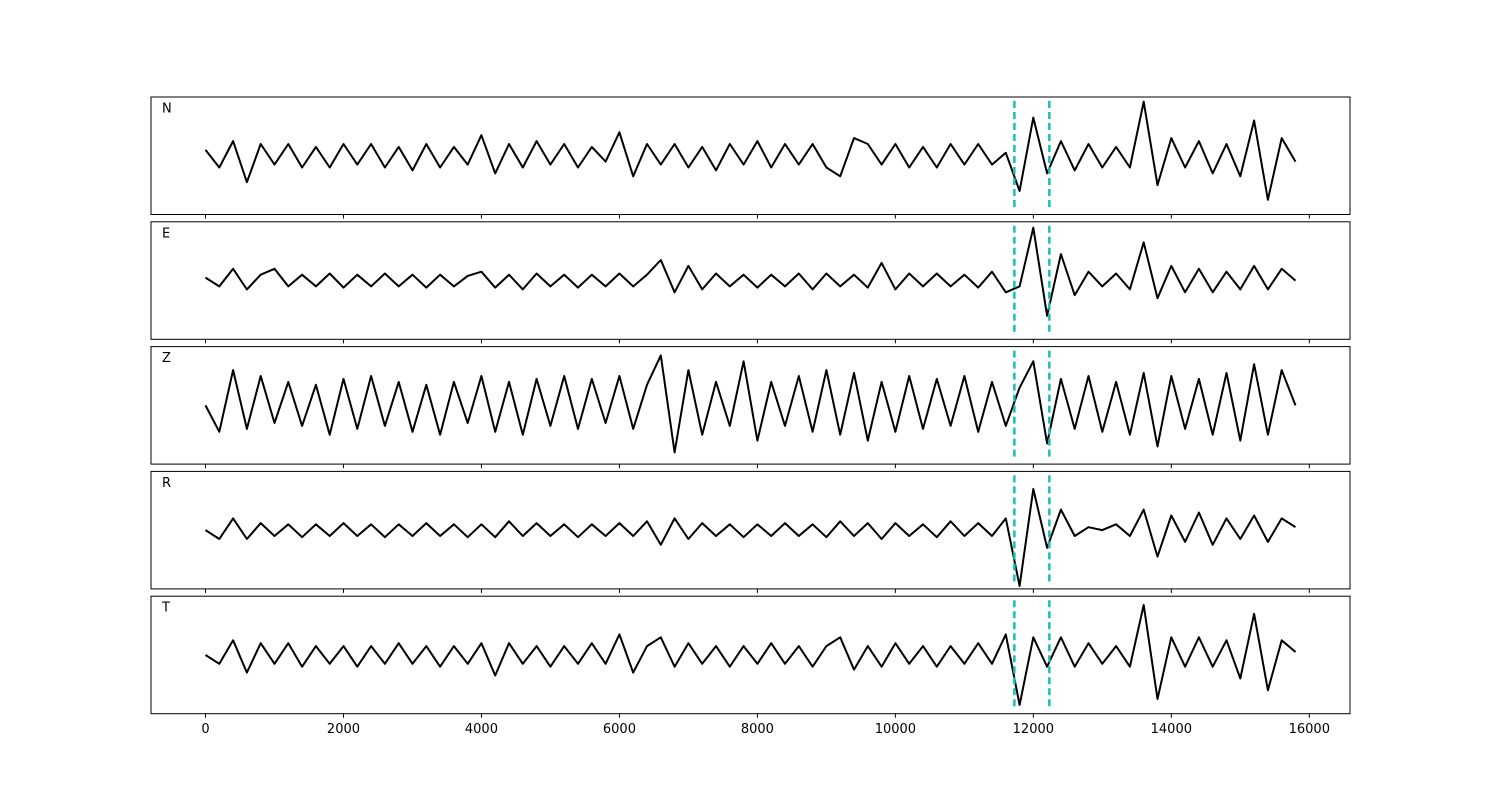 The height and width of the screenshot is (800, 1500). What do you see at coordinates (757, 729) in the screenshot?
I see `x-tick-label: 8000` at bounding box center [757, 729].